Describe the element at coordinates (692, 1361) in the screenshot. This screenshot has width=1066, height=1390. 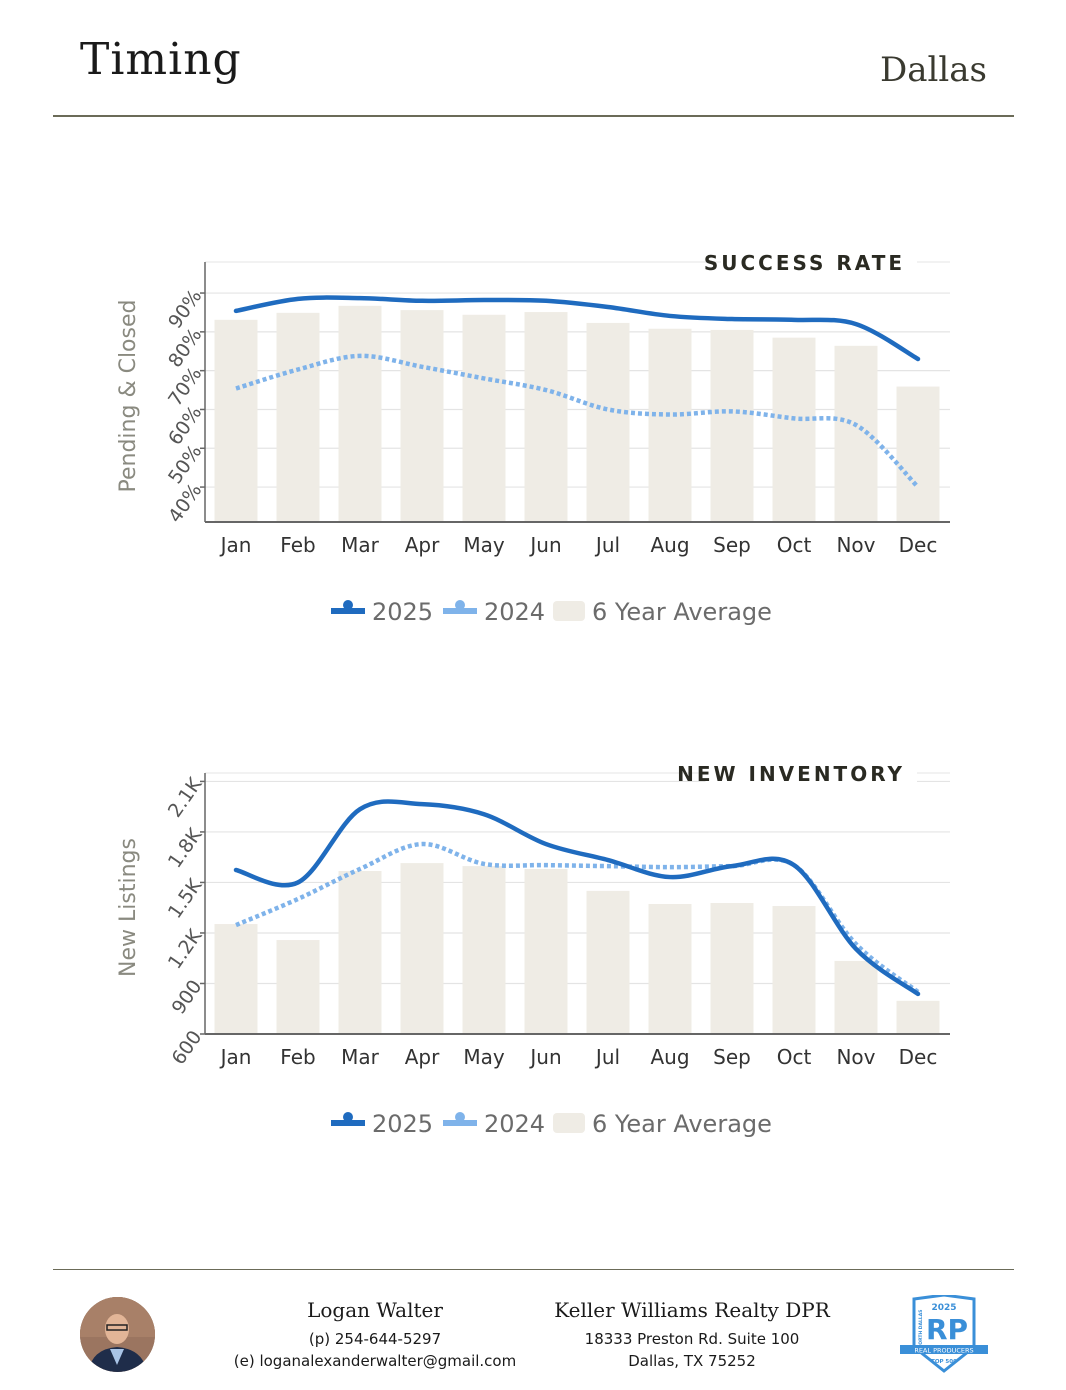
I see `company-address-line2: Dallas, TX 75252` at that location.